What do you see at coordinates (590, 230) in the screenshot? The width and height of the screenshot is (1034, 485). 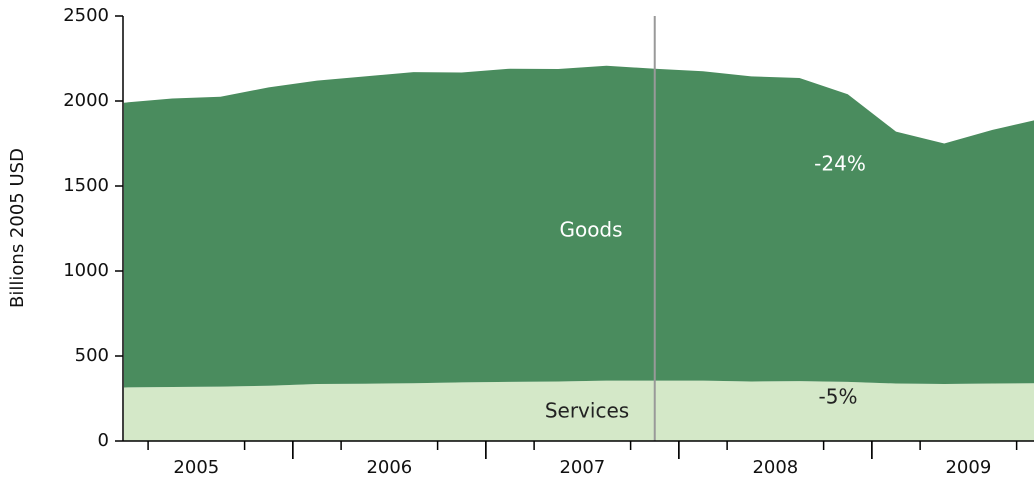 I see `annotation: Goods` at bounding box center [590, 230].